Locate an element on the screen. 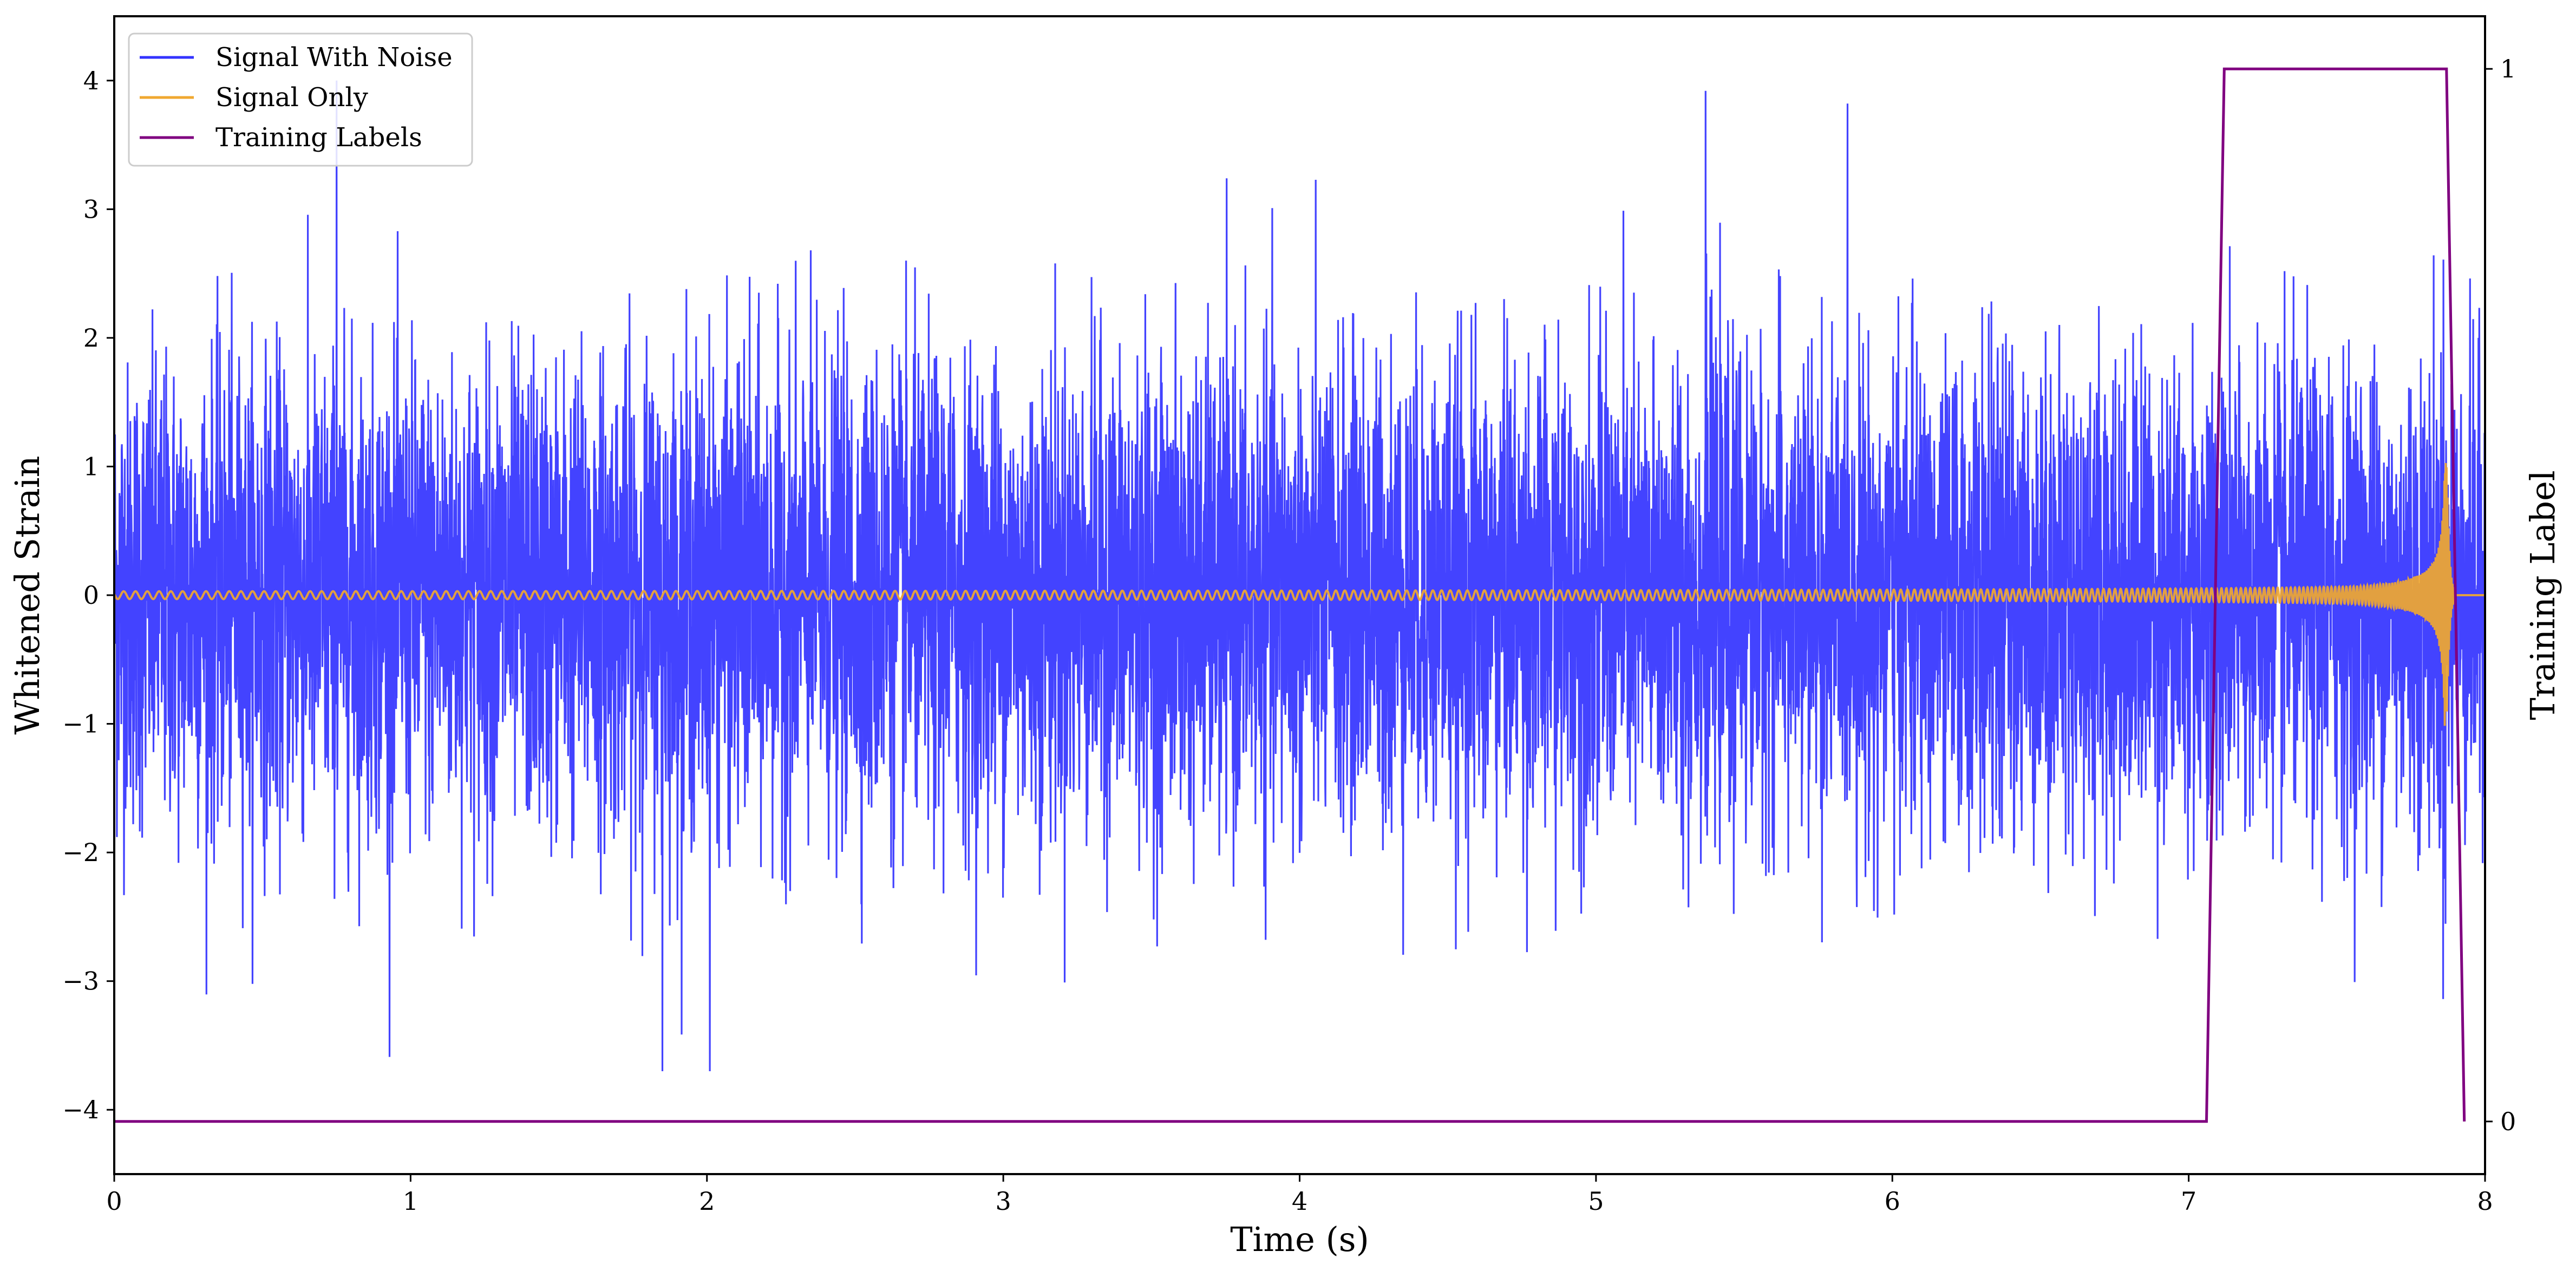 This screenshot has width=2576, height=1277. x-tick-label: 2 is located at coordinates (707, 1201).